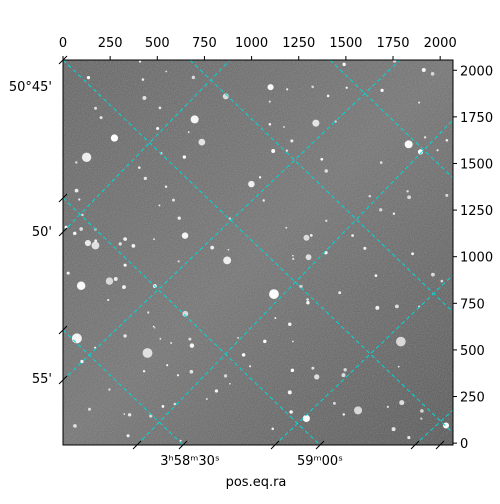 This screenshot has height=504, width=500. Describe the element at coordinates (472, 351) in the screenshot. I see `y-tick-label: 500` at that location.